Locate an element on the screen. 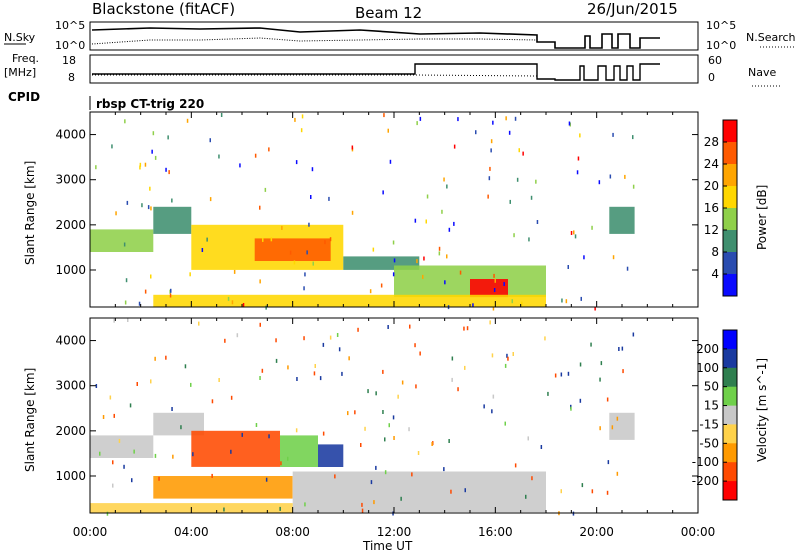 This screenshot has width=800, height=554. nave-trace is located at coordinates (315, 75).